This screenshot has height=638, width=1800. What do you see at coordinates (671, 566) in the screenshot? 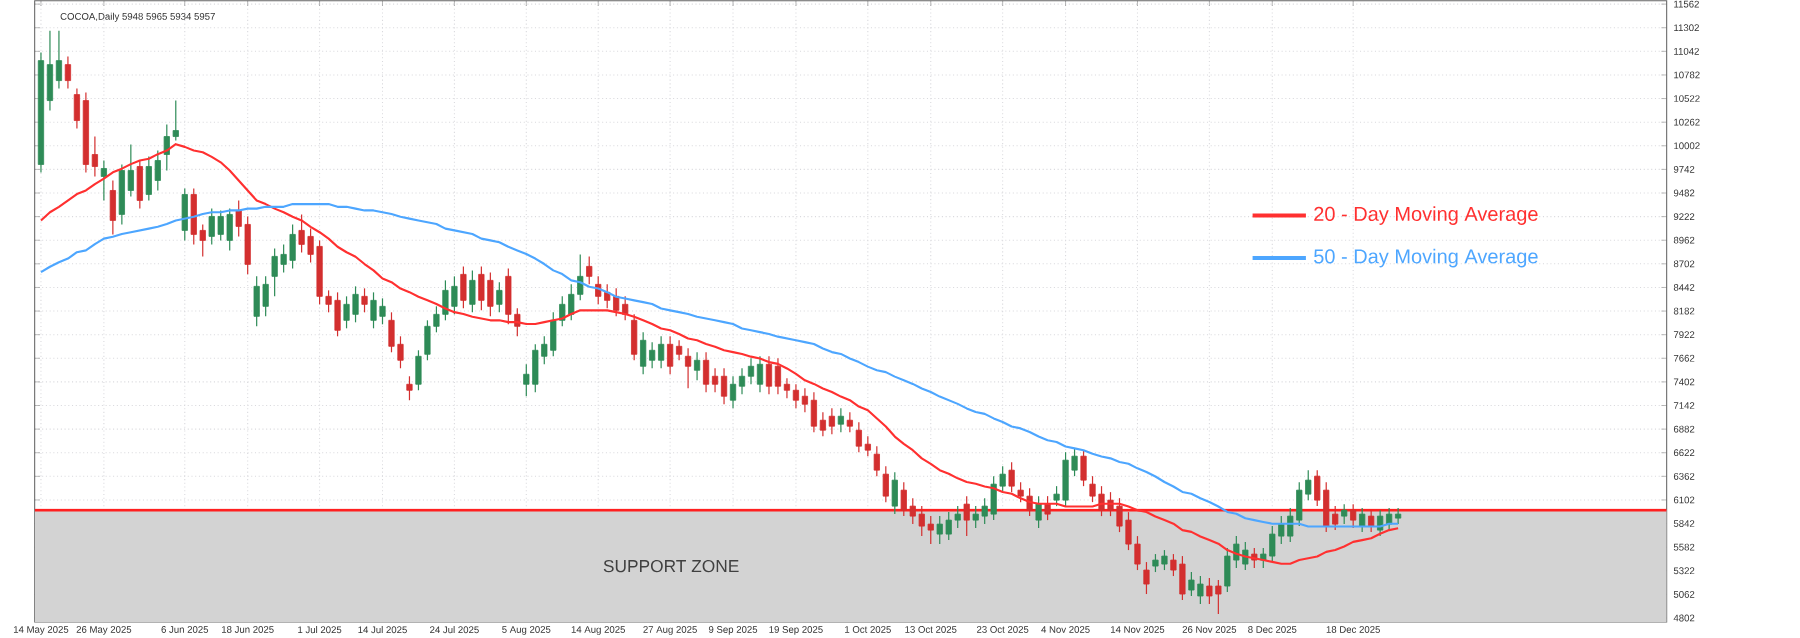
I see `band-label: SUPPORT ZONE` at bounding box center [671, 566].